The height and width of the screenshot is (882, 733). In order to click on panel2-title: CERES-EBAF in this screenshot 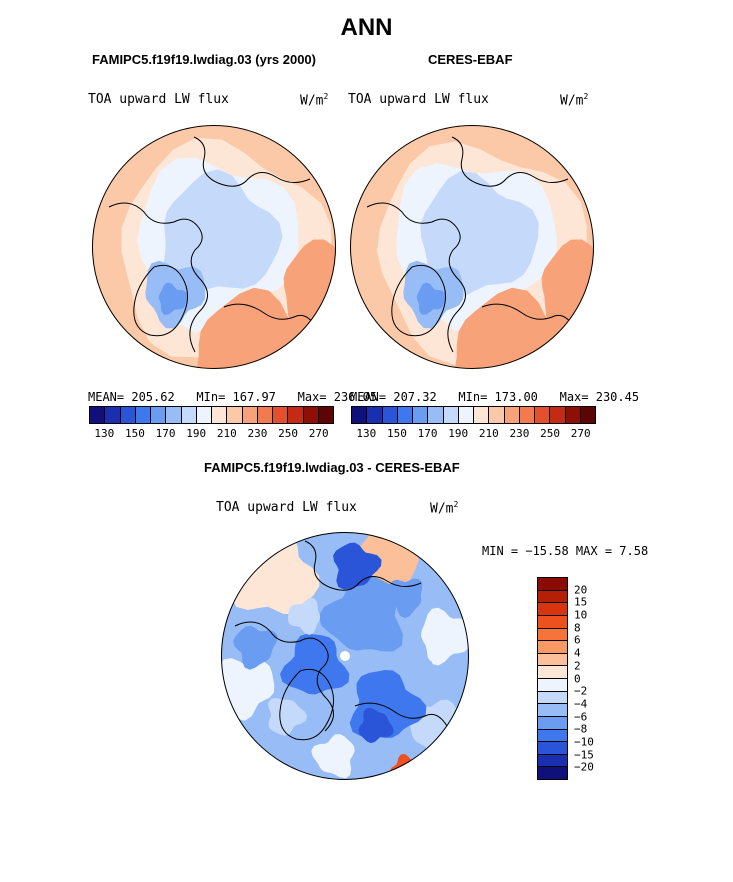, I will do `click(470, 59)`.